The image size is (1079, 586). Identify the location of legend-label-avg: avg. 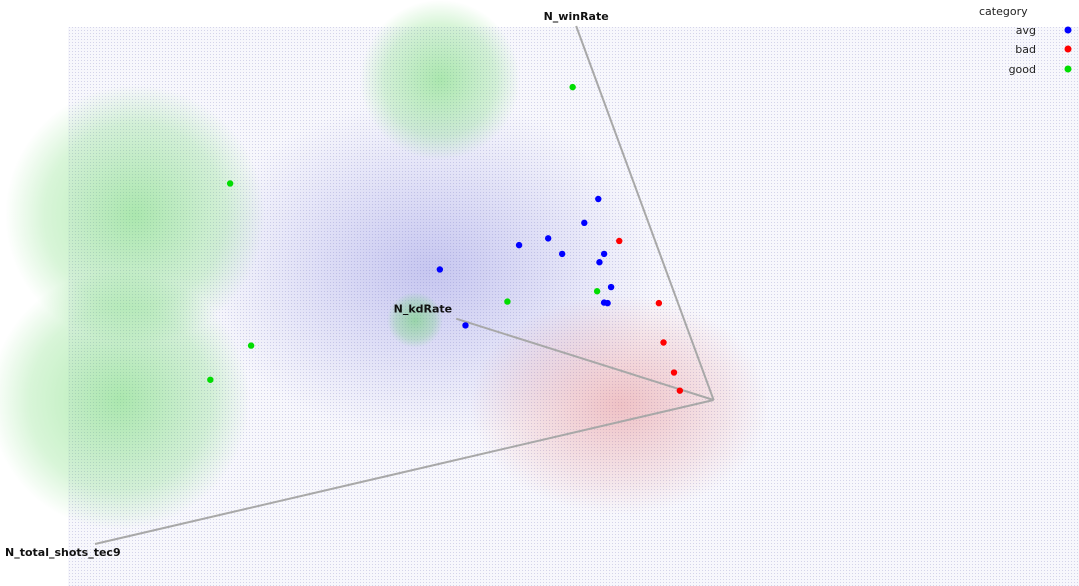
(1026, 30).